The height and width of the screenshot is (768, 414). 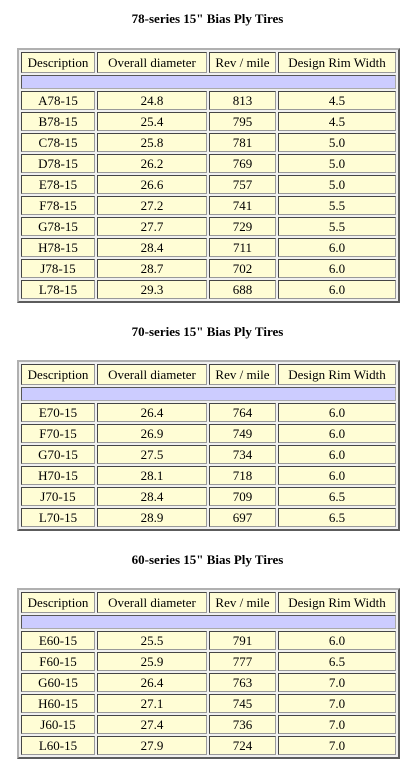 I want to click on cell-description: L70-15, so click(x=58, y=517).